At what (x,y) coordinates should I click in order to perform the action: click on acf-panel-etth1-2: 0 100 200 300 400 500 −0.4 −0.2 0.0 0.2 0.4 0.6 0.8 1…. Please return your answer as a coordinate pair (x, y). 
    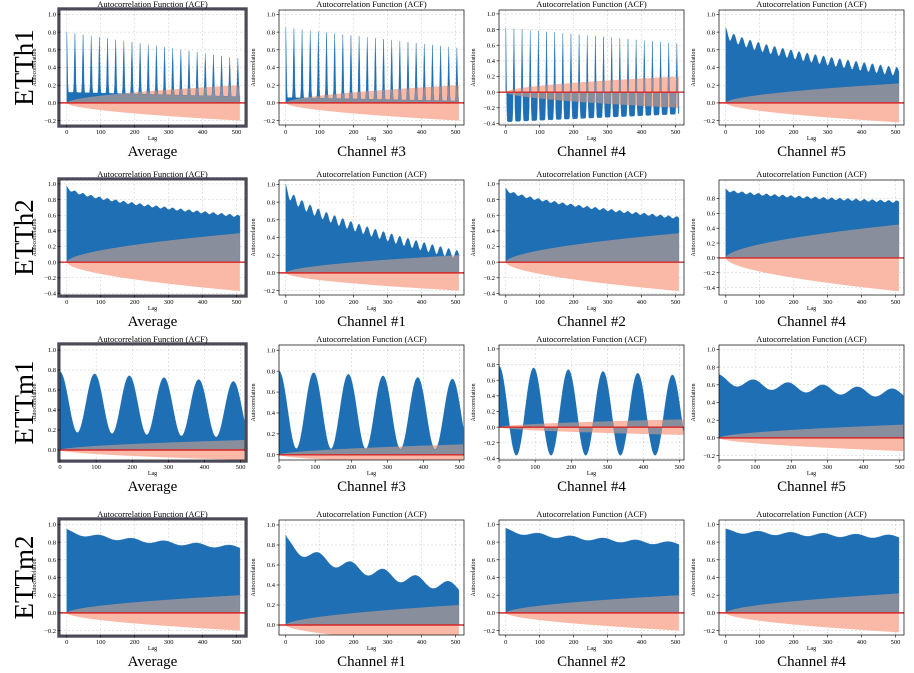
    Looking at the image, I should click on (578, 80).